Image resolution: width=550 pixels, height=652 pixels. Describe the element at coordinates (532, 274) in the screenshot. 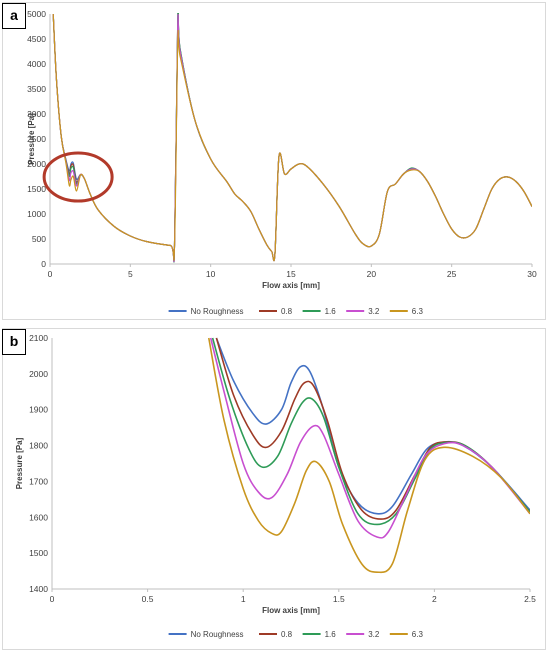

I see `chart-a-x-tick-label: 30` at that location.